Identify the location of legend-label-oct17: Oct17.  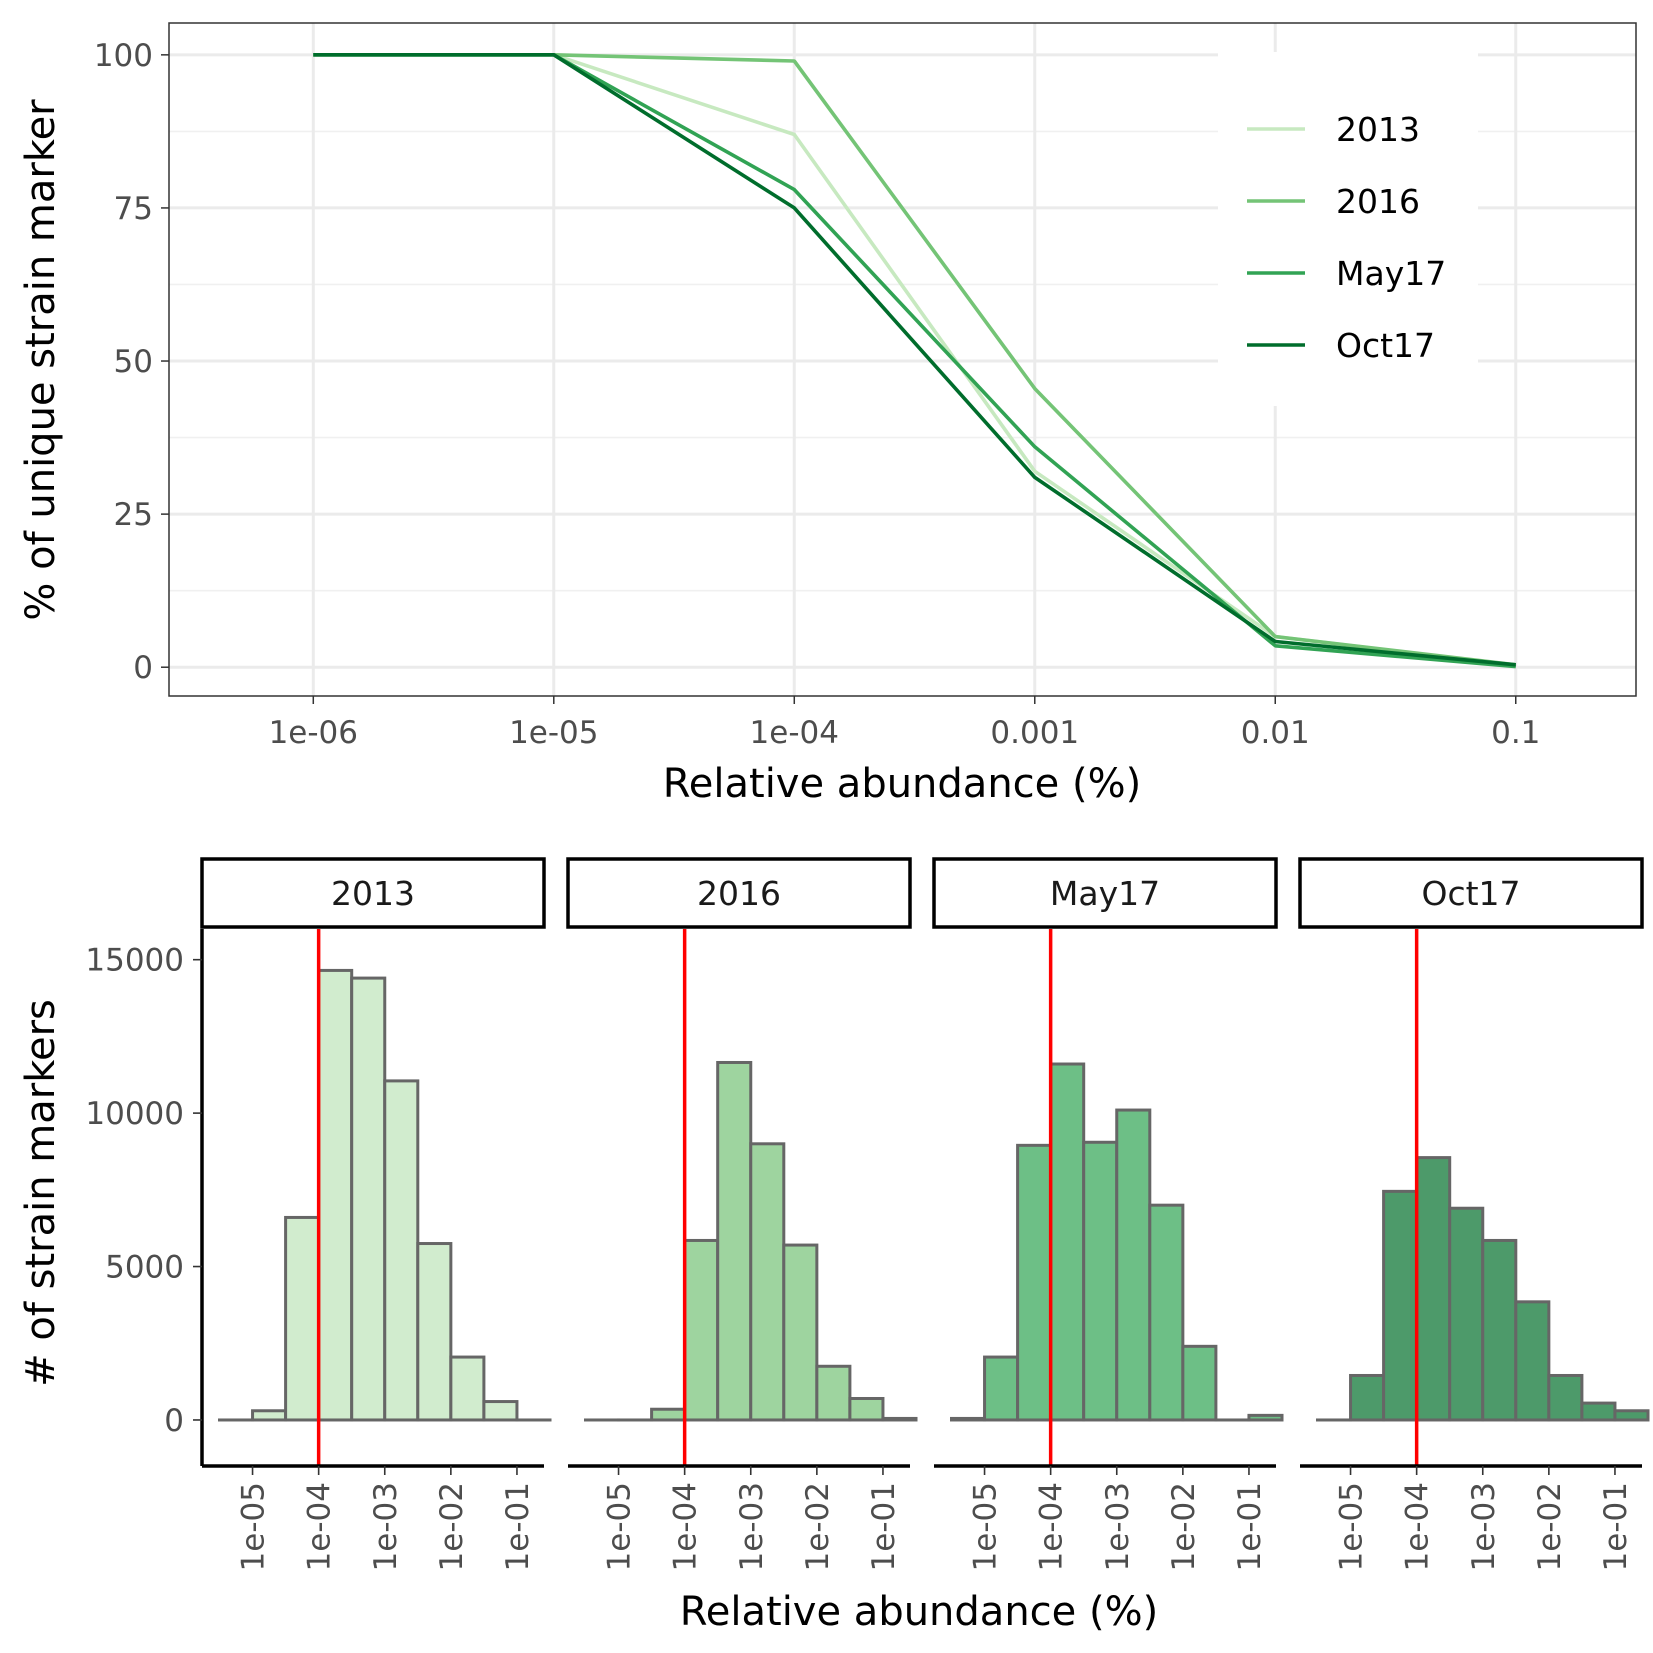
(1385, 345).